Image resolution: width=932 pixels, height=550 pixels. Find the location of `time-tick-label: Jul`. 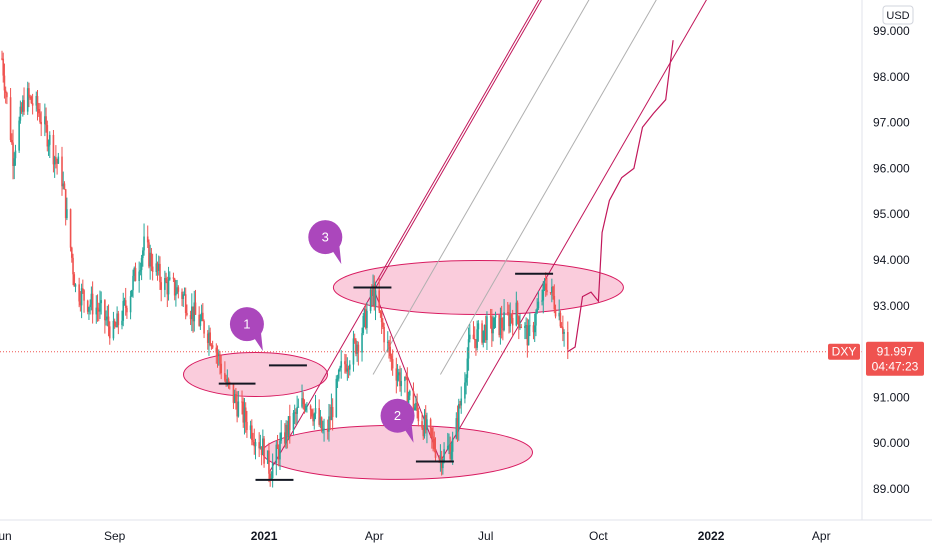

time-tick-label: Jul is located at coordinates (485, 536).